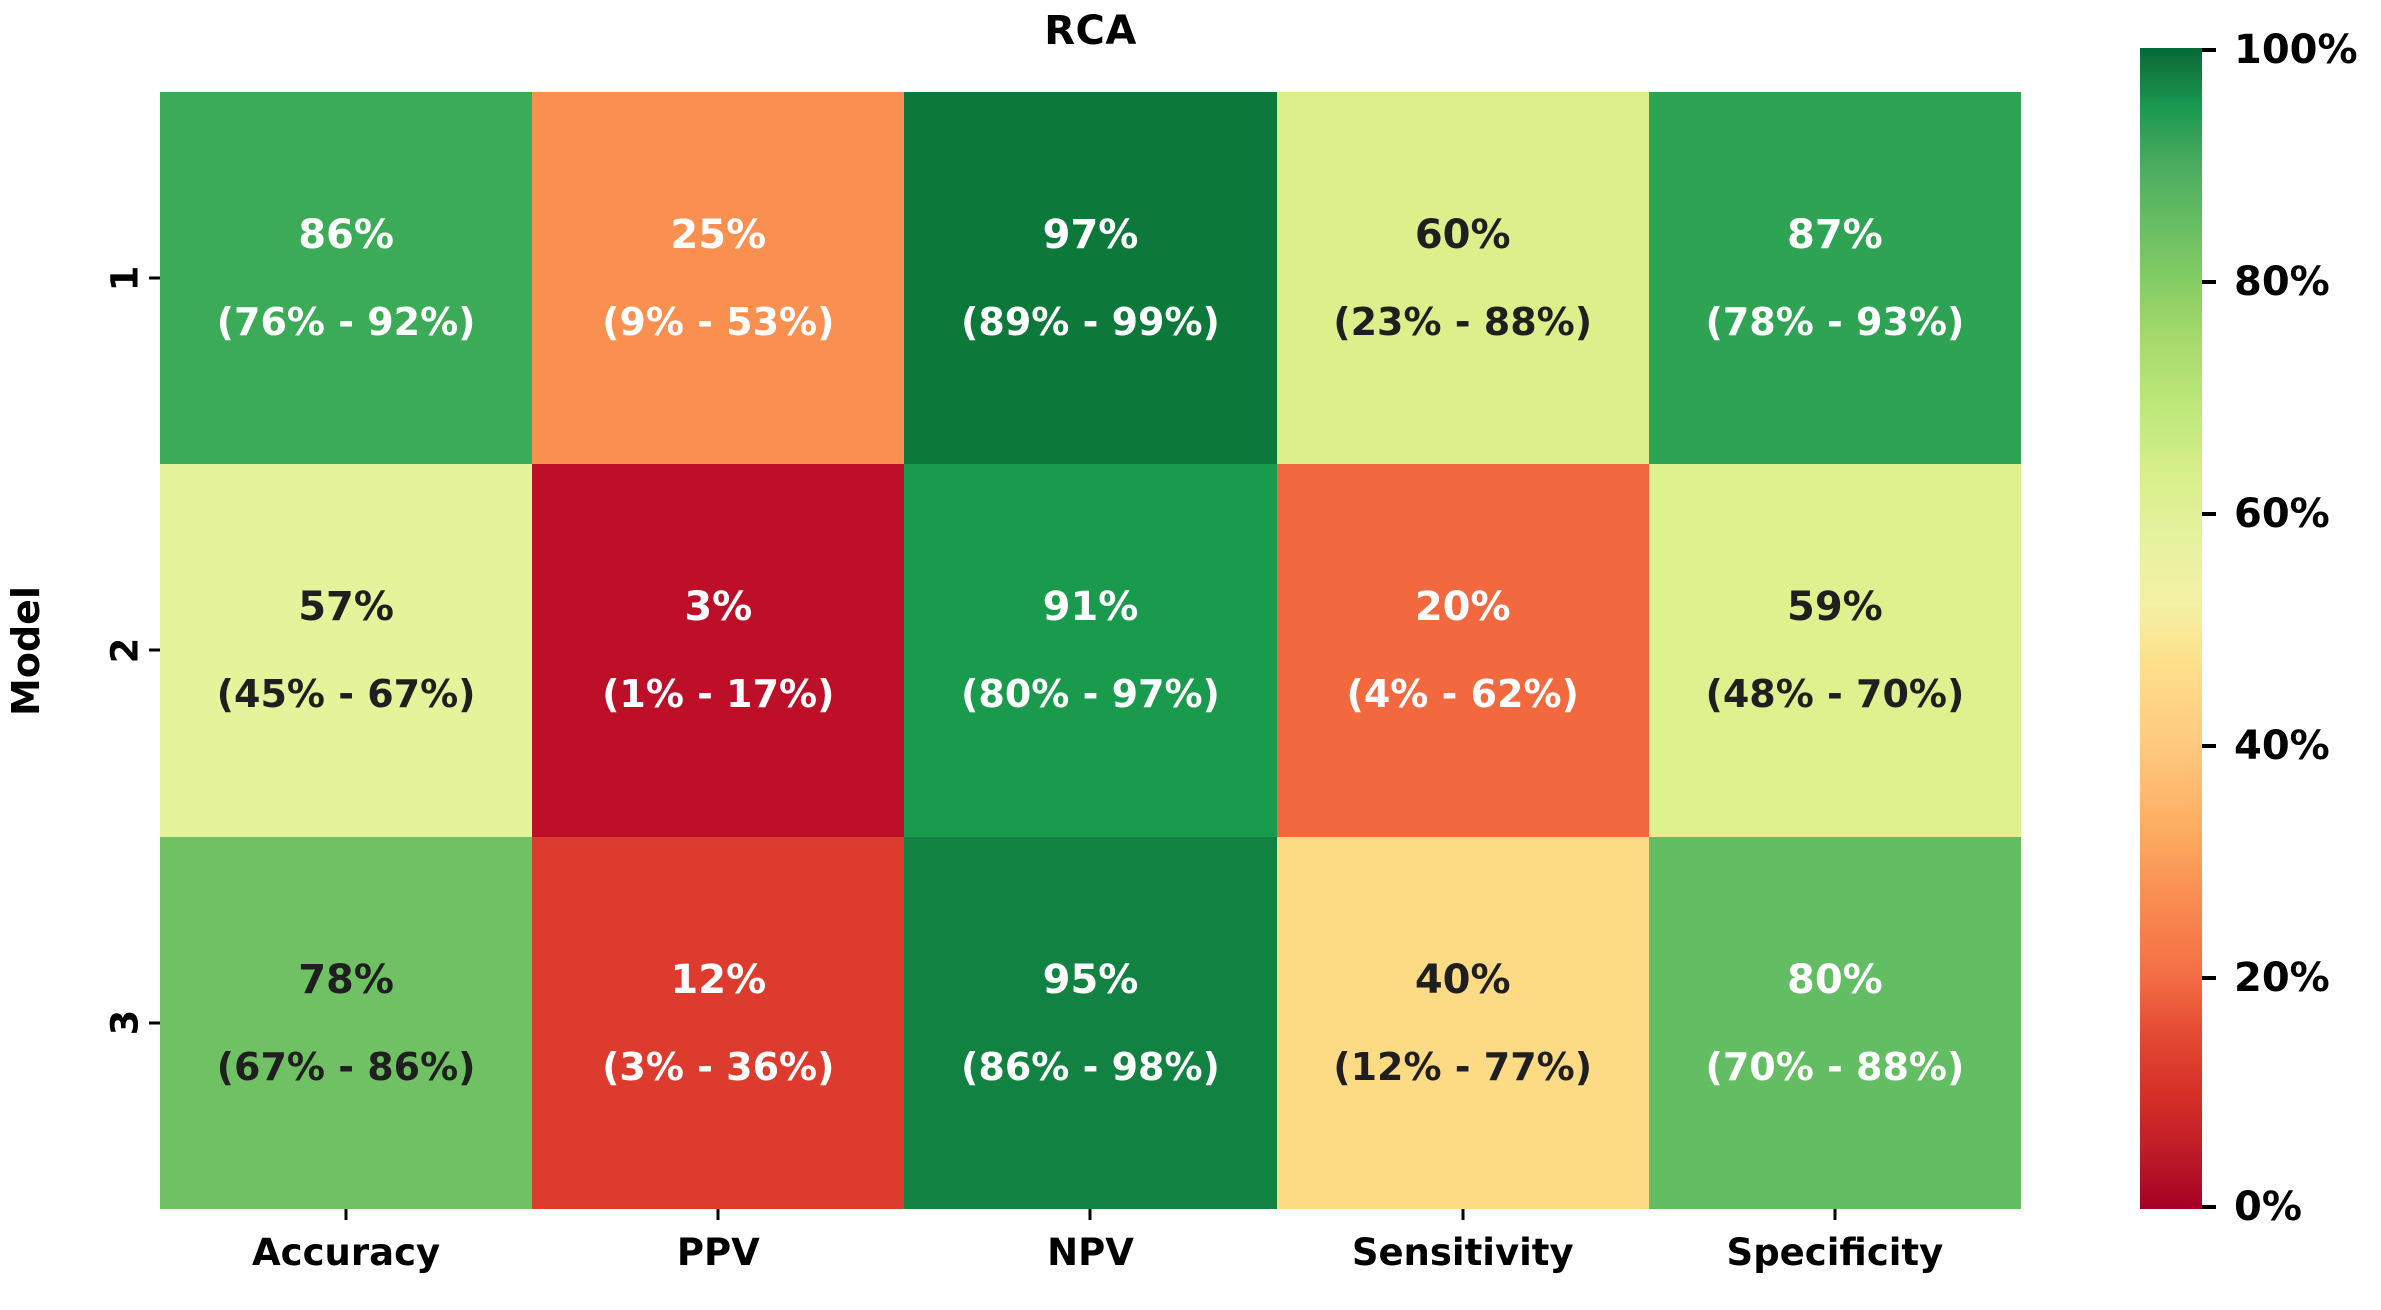 The width and height of the screenshot is (2381, 1310). What do you see at coordinates (1090, 979) in the screenshot?
I see `cell-value: 95%` at bounding box center [1090, 979].